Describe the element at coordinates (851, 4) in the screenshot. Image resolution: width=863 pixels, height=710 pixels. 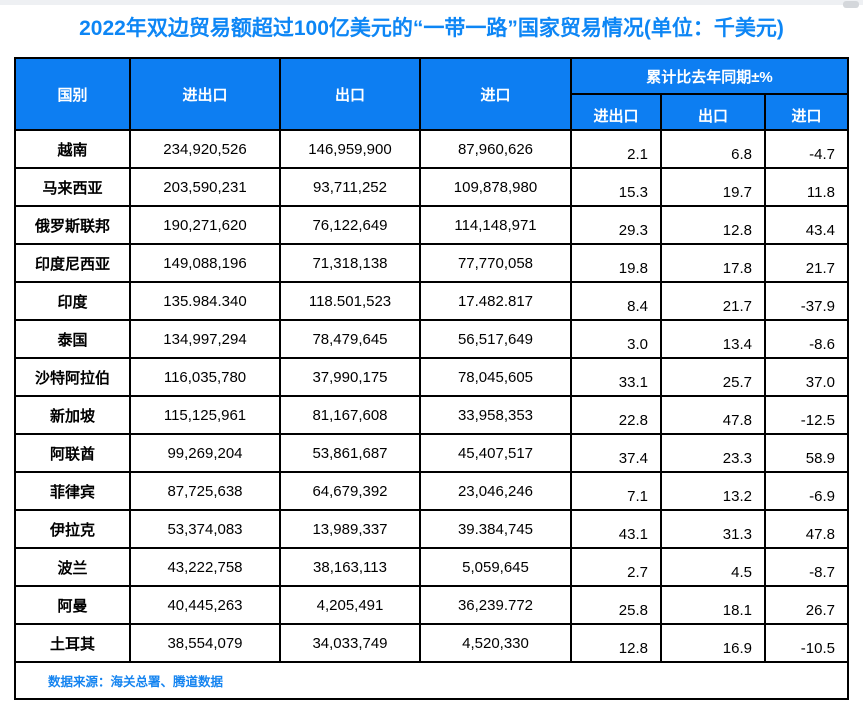
I see `scrollbar-thumb` at that location.